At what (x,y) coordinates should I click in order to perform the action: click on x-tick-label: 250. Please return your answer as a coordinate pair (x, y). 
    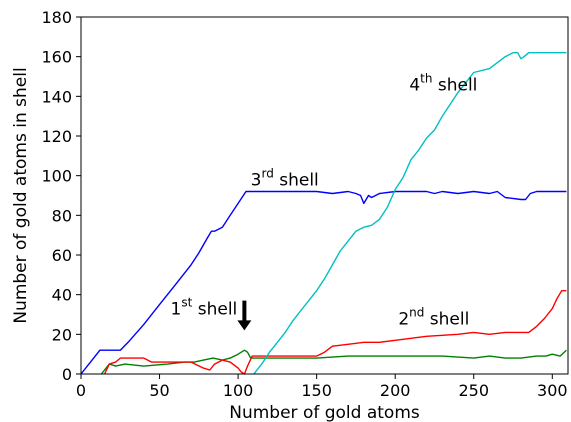
    Looking at the image, I should click on (473, 390).